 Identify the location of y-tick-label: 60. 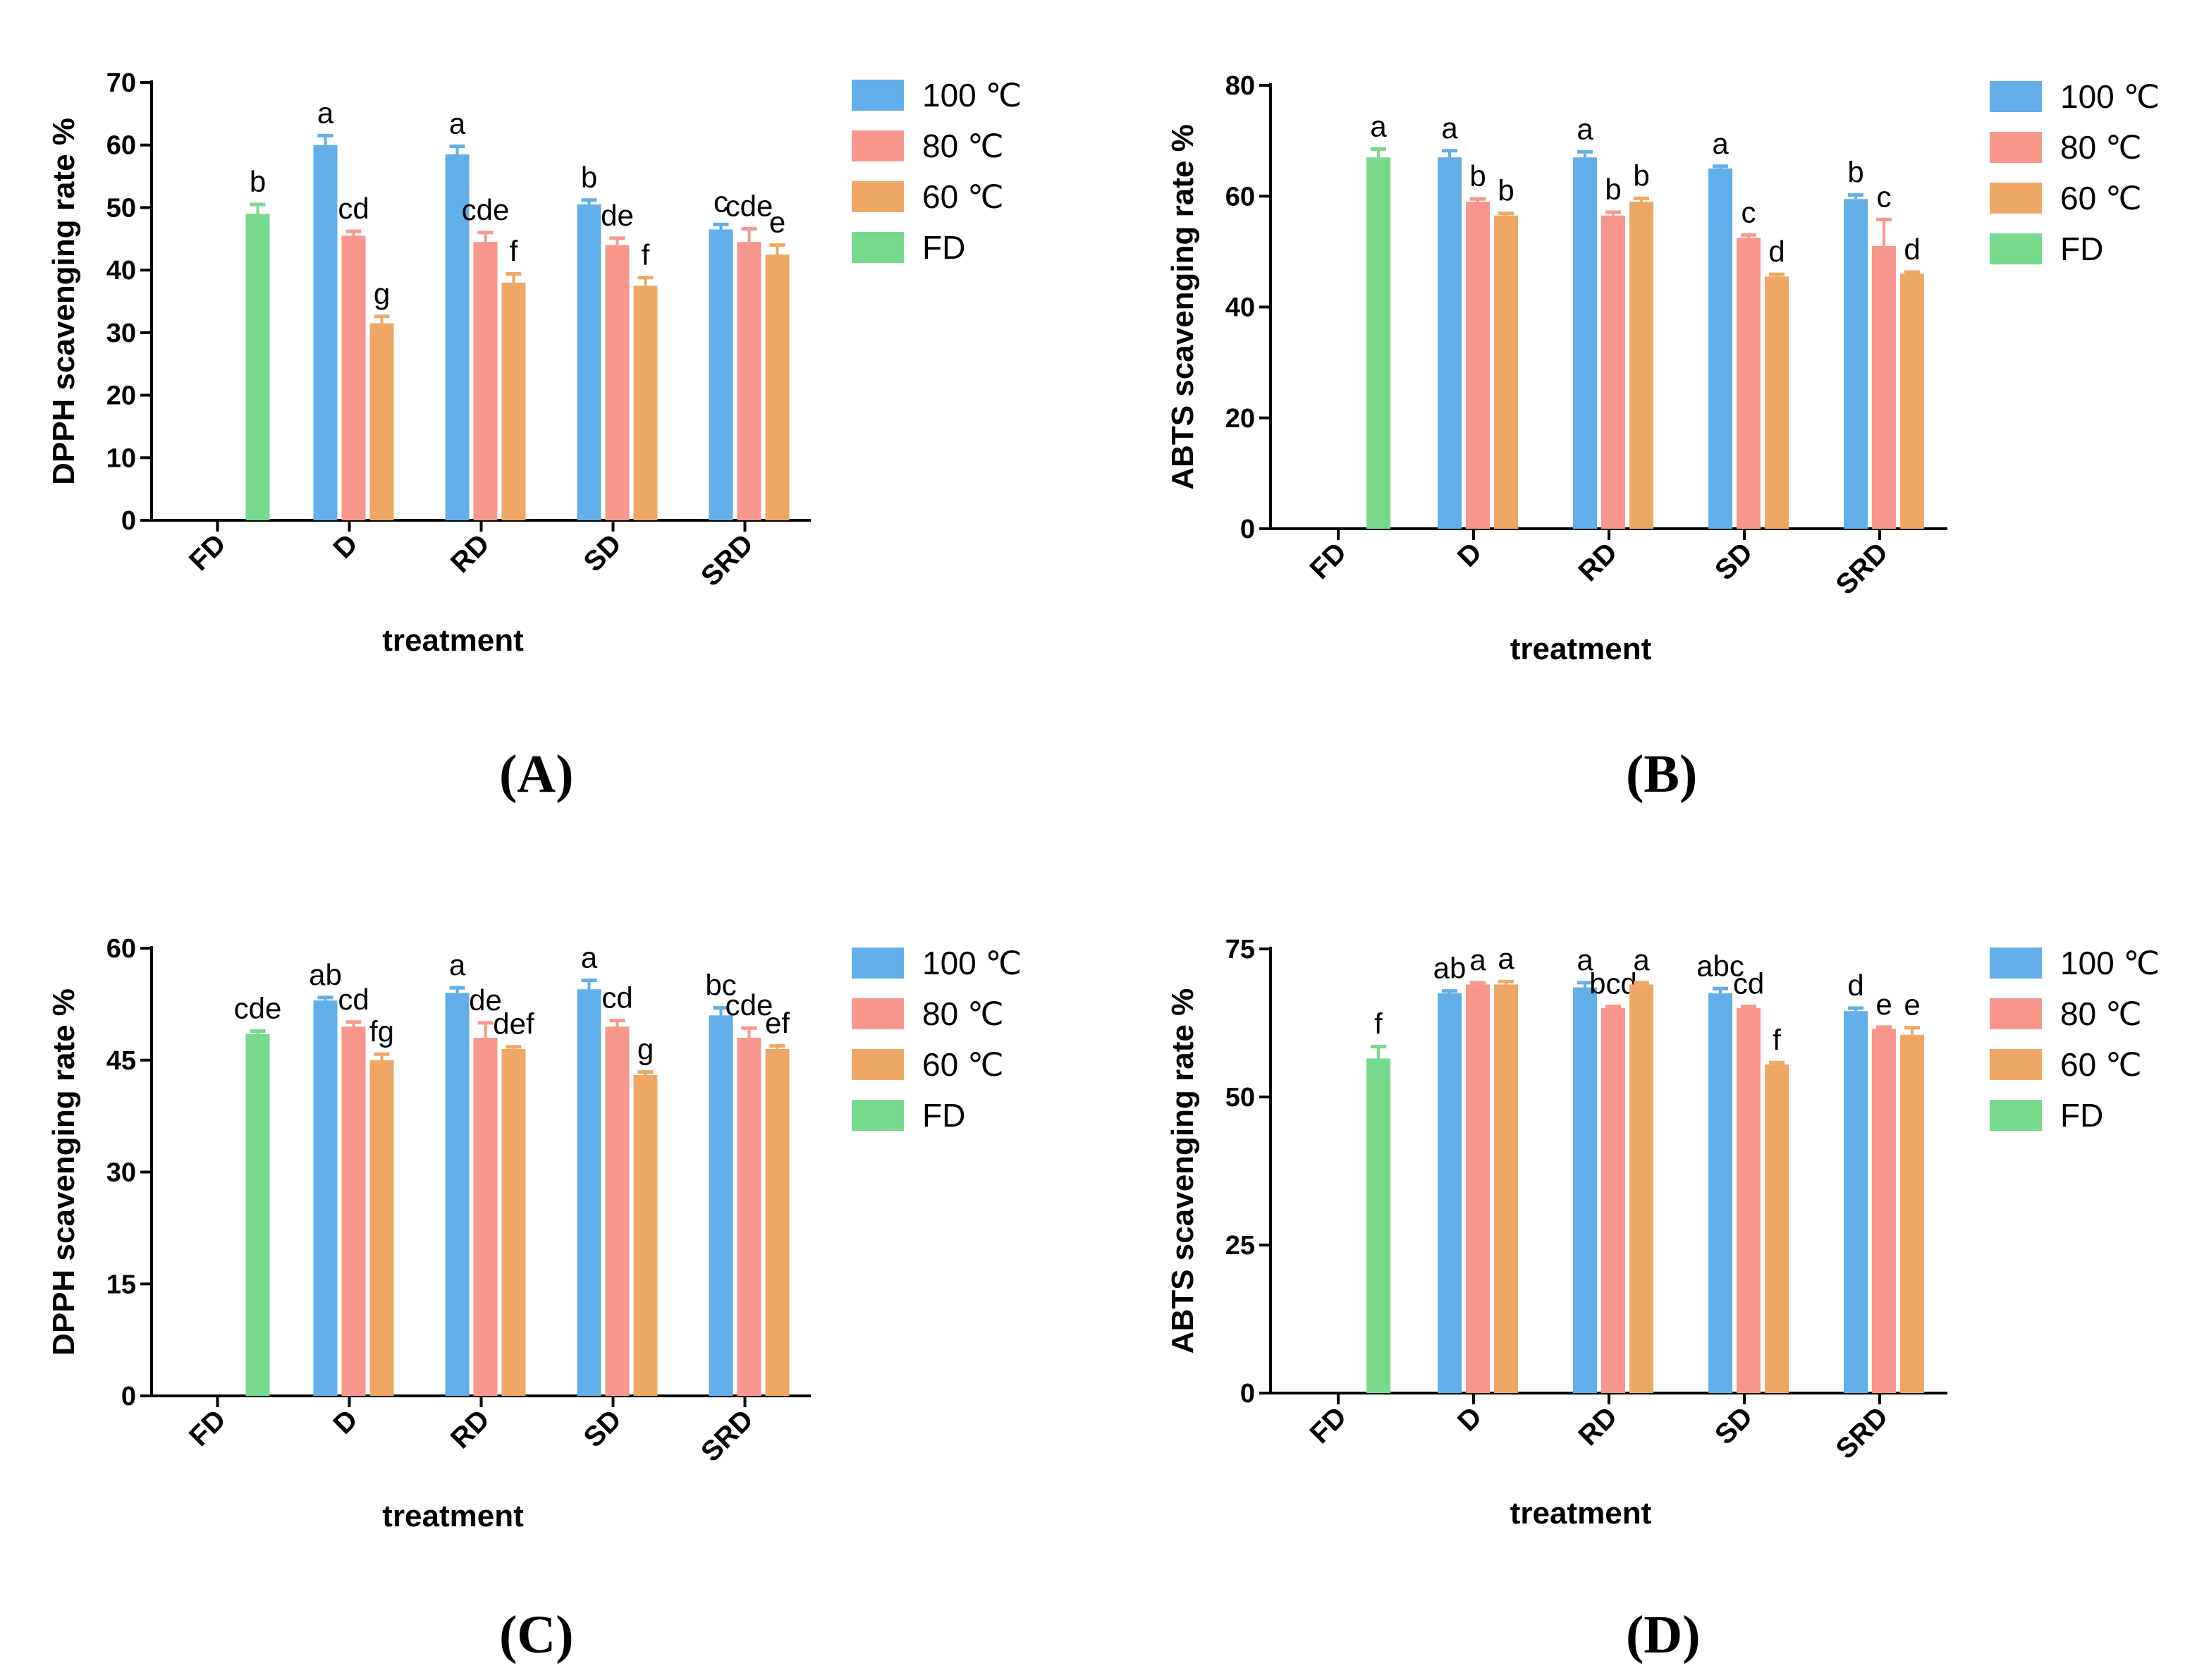
(121, 146).